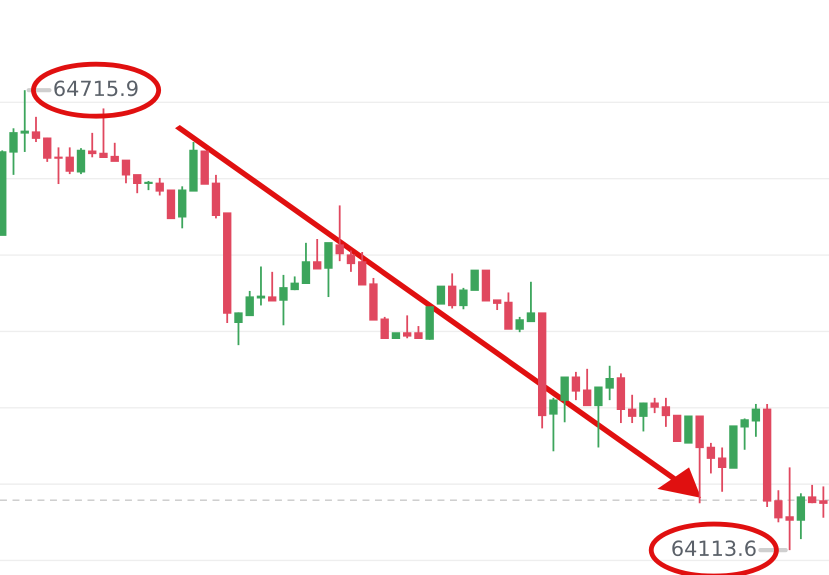 Image resolution: width=829 pixels, height=575 pixels. What do you see at coordinates (96, 88) in the screenshot?
I see `annotation: 64715.9` at bounding box center [96, 88].